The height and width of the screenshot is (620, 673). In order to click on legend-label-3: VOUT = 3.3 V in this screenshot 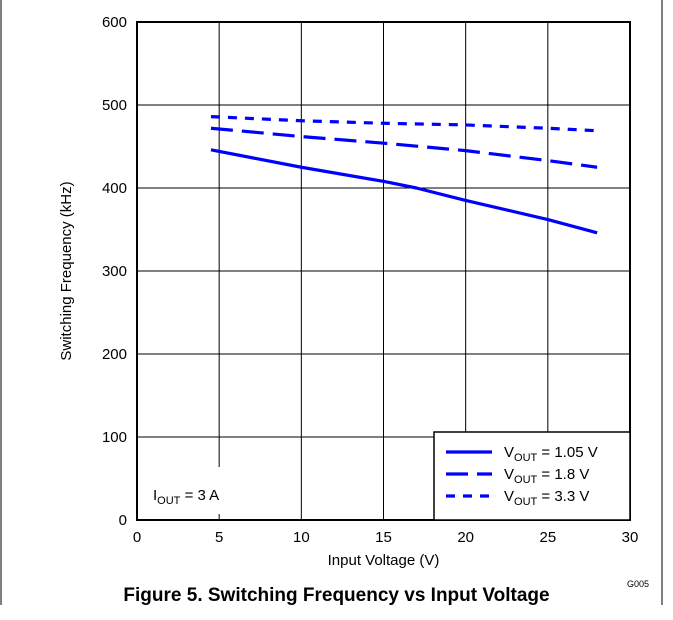, I will do `click(546, 498)`.